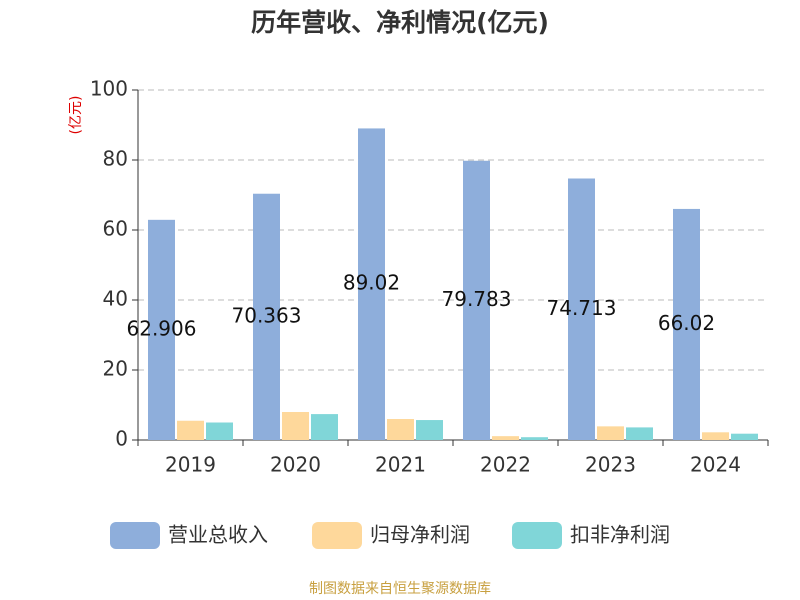  What do you see at coordinates (190, 465) in the screenshot?
I see `x-tick-label: 2019` at bounding box center [190, 465].